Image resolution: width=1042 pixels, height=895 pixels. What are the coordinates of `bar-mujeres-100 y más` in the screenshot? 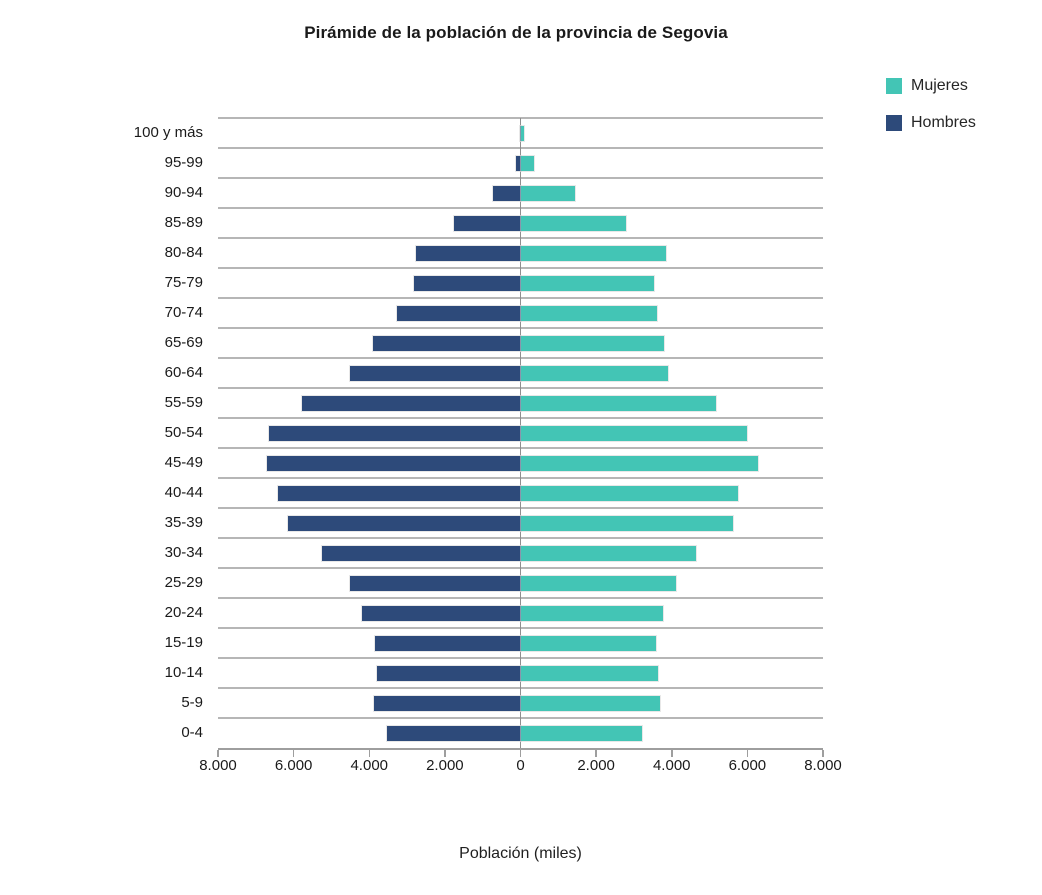 It's located at (522, 133).